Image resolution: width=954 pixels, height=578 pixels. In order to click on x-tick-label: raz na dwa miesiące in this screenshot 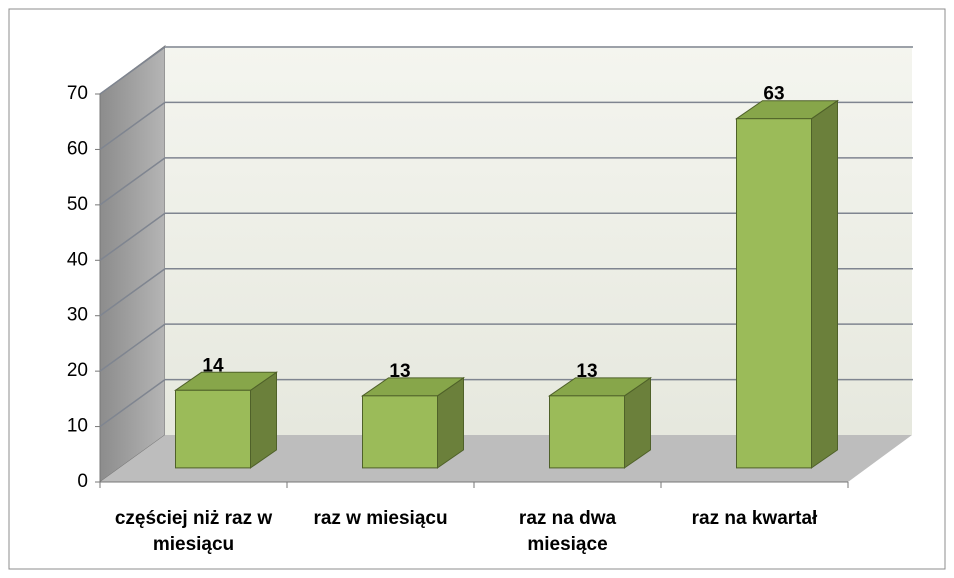, I will do `click(567, 531)`.